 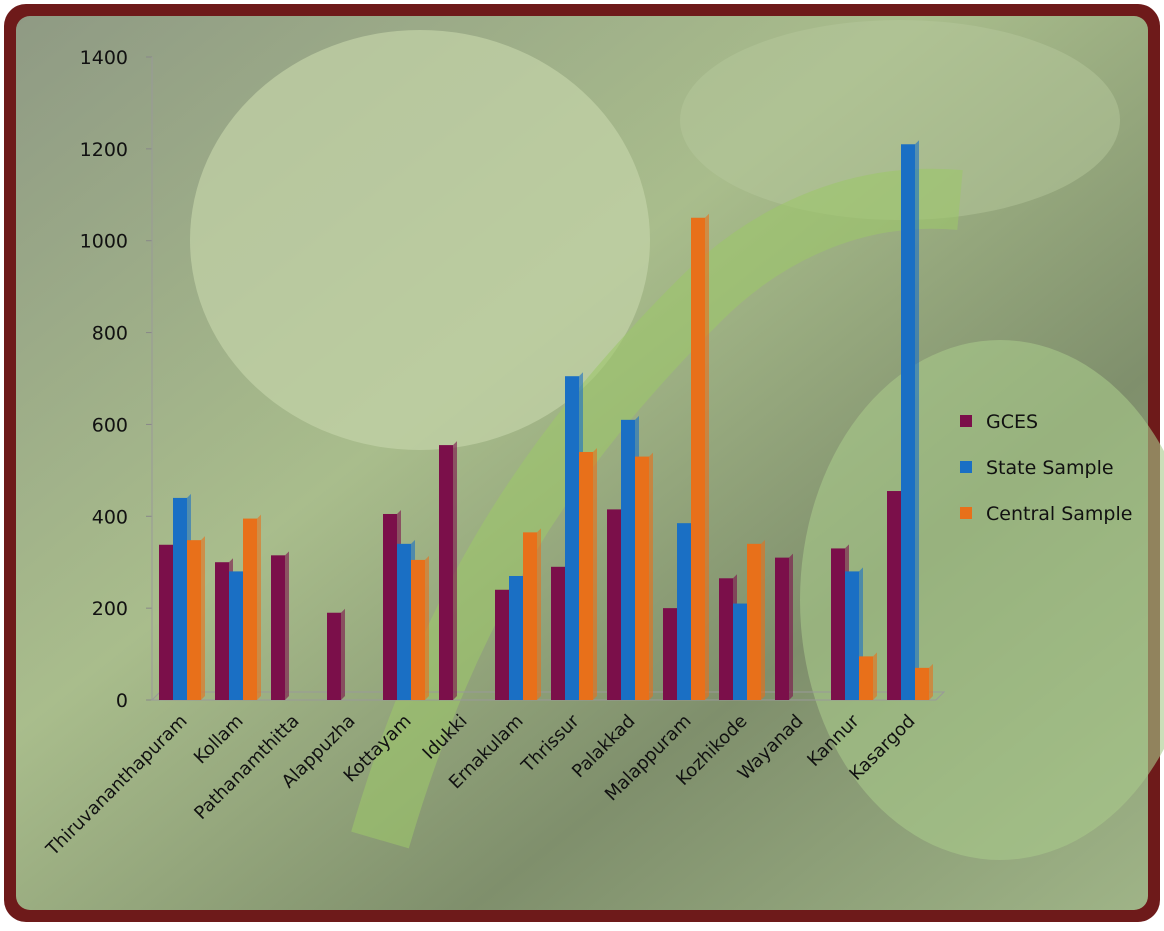 What do you see at coordinates (1059, 514) in the screenshot?
I see `legend-label: Central Sample` at bounding box center [1059, 514].